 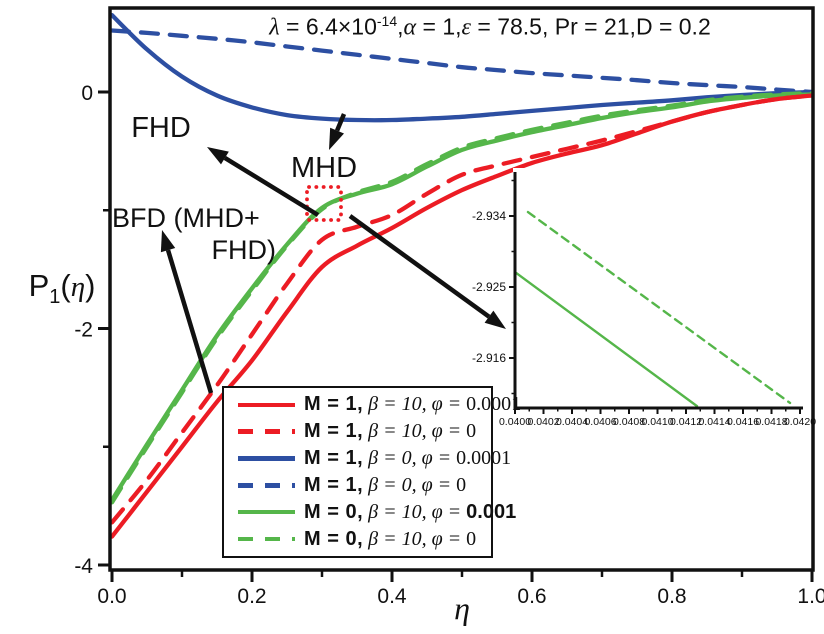 What do you see at coordinates (197, 234) in the screenshot?
I see `annotation-bfd: BFD (MHD+ FHD)` at bounding box center [197, 234].